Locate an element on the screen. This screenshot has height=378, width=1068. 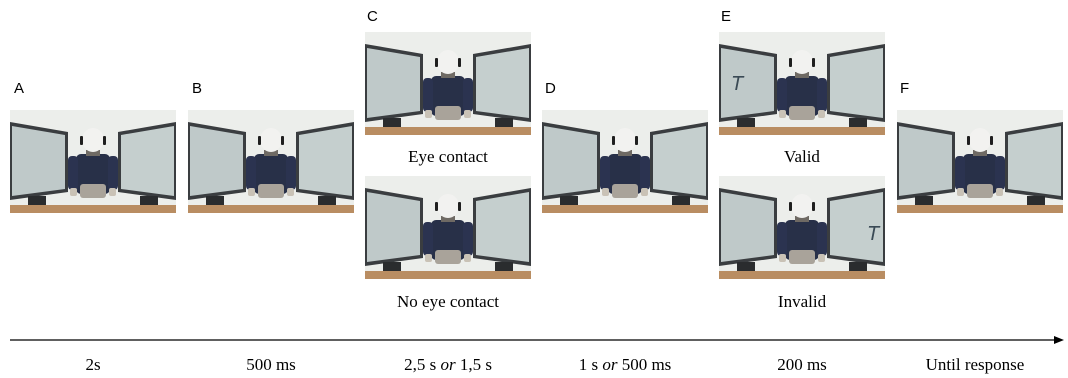
robot-image-c-eye-contact is located at coordinates (448, 83).